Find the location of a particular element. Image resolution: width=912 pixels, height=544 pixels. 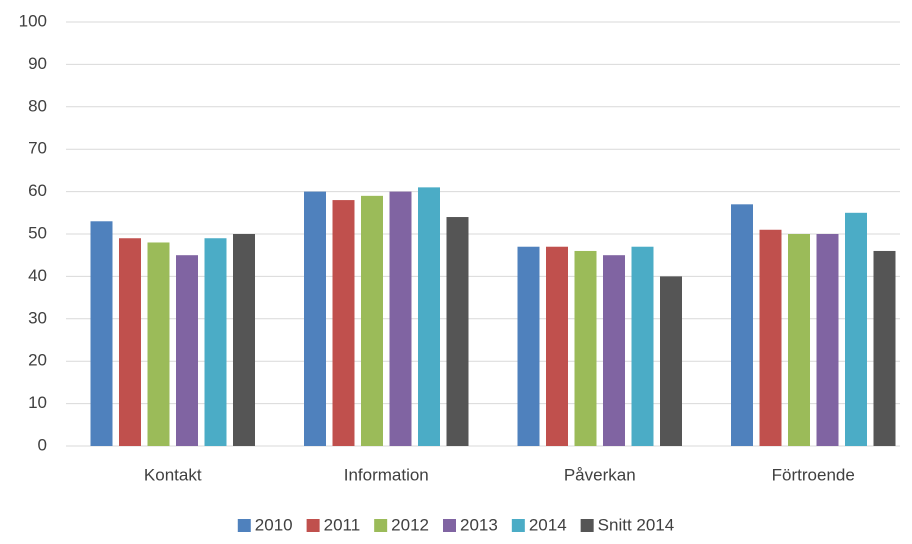

y-tick-label: 80 is located at coordinates (37, 105).